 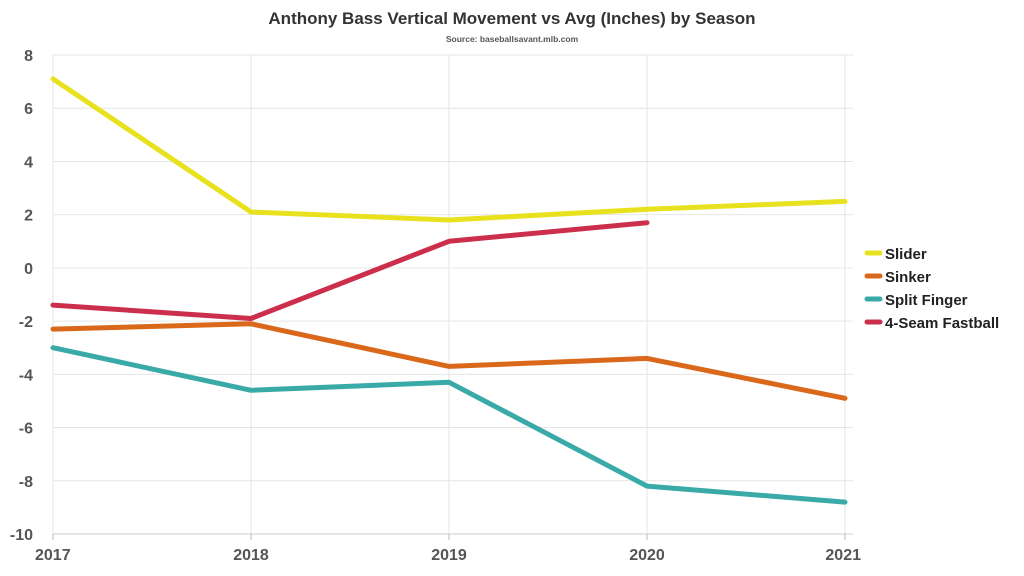 I want to click on y-tick-label: -8, so click(x=26, y=482).